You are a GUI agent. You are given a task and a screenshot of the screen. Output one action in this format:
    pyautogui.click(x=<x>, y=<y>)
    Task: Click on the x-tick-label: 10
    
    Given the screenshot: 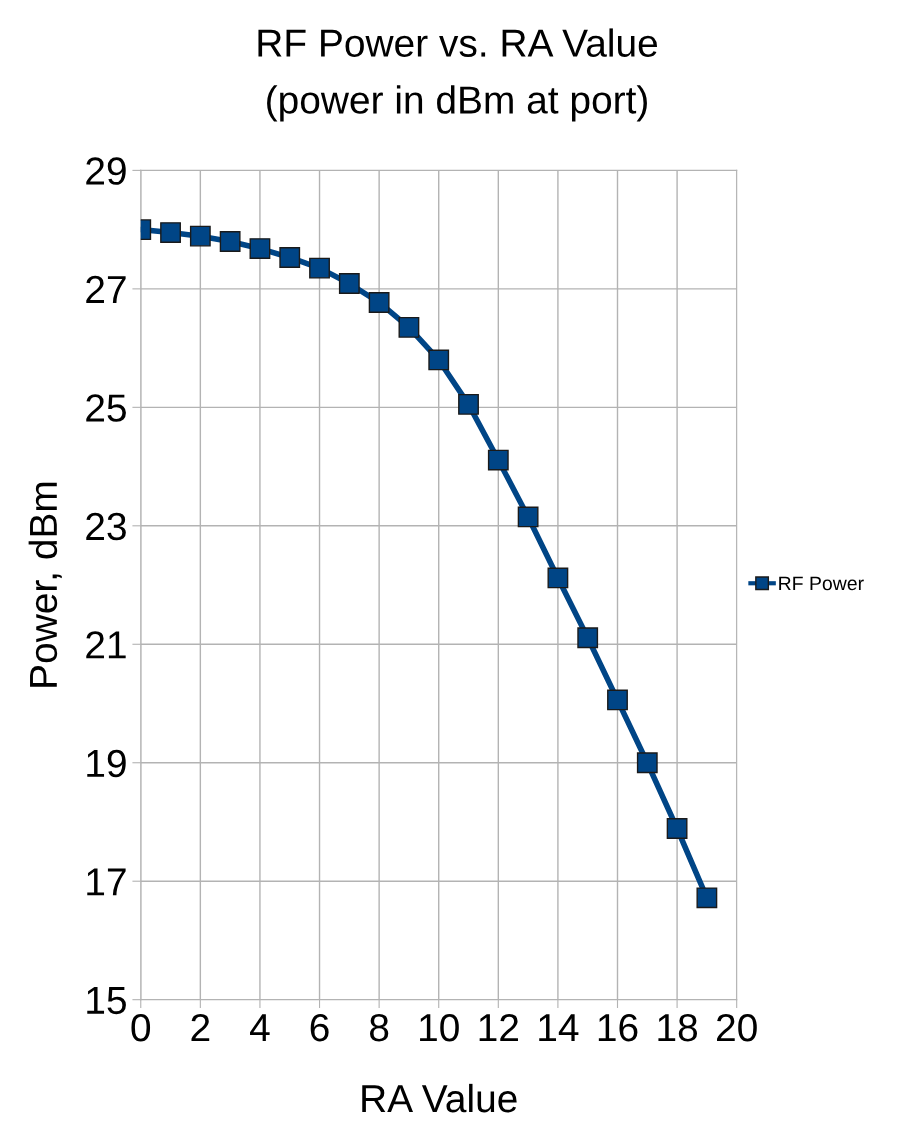 What is the action you would take?
    pyautogui.click(x=439, y=1027)
    